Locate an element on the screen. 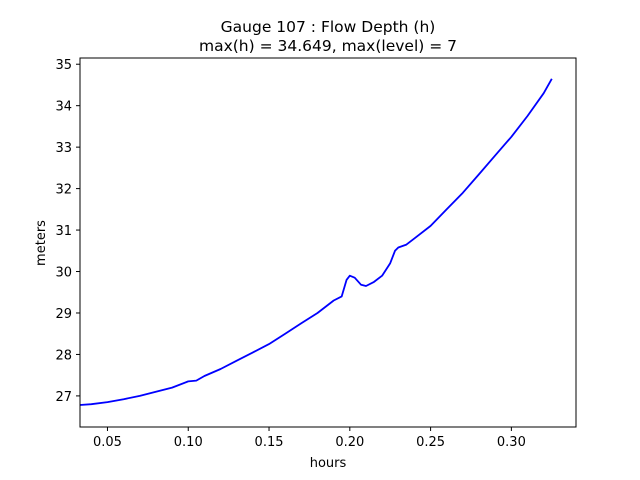  chart-title: Gauge 107 : Flow Depth (h) is located at coordinates (328, 27).